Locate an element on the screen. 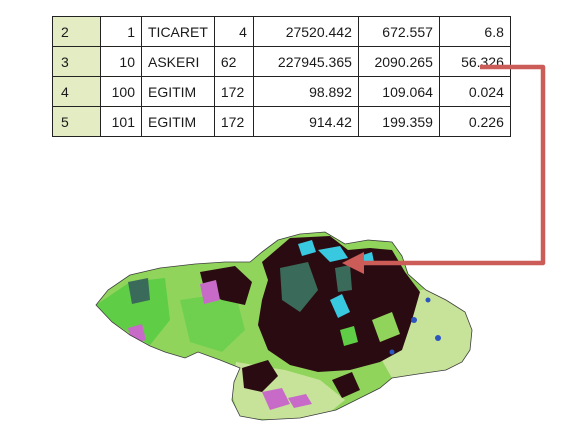  table-row: 2 1 TICARET 4 27520.442 672.557 6.8 is located at coordinates (281, 31).